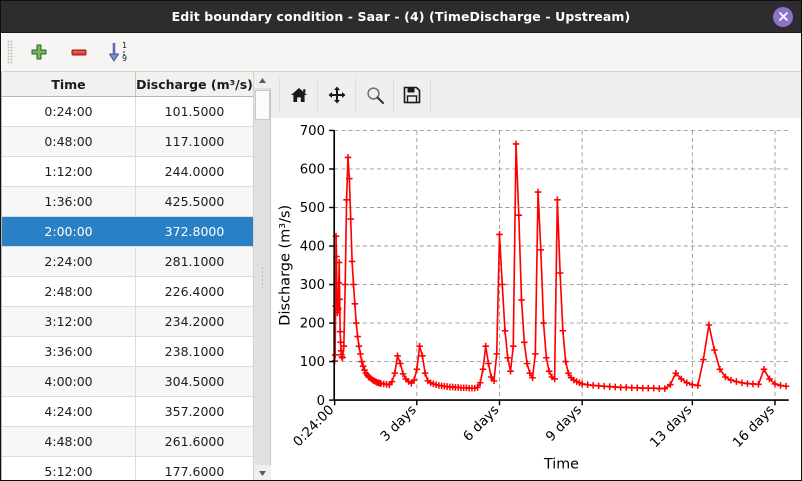 The width and height of the screenshot is (802, 481). Describe the element at coordinates (69, 111) in the screenshot. I see `cell-time: 0:24:00` at that location.